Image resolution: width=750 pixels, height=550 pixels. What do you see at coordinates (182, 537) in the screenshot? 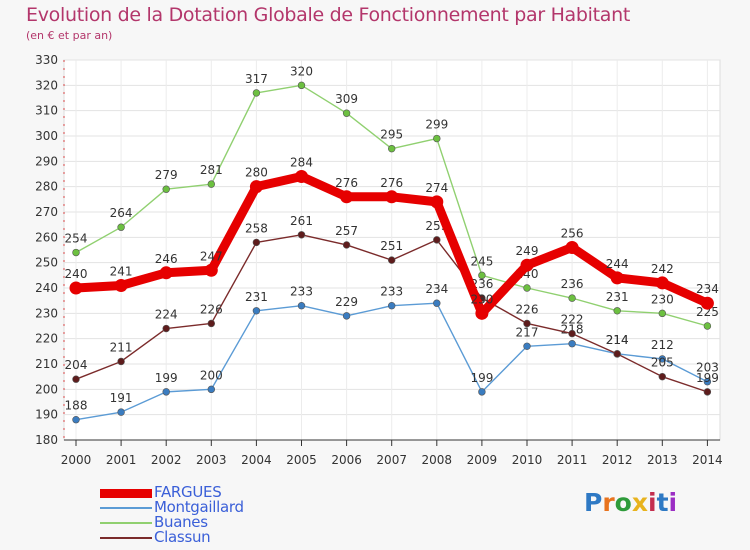
I see `legend-label: Classun` at bounding box center [182, 537].